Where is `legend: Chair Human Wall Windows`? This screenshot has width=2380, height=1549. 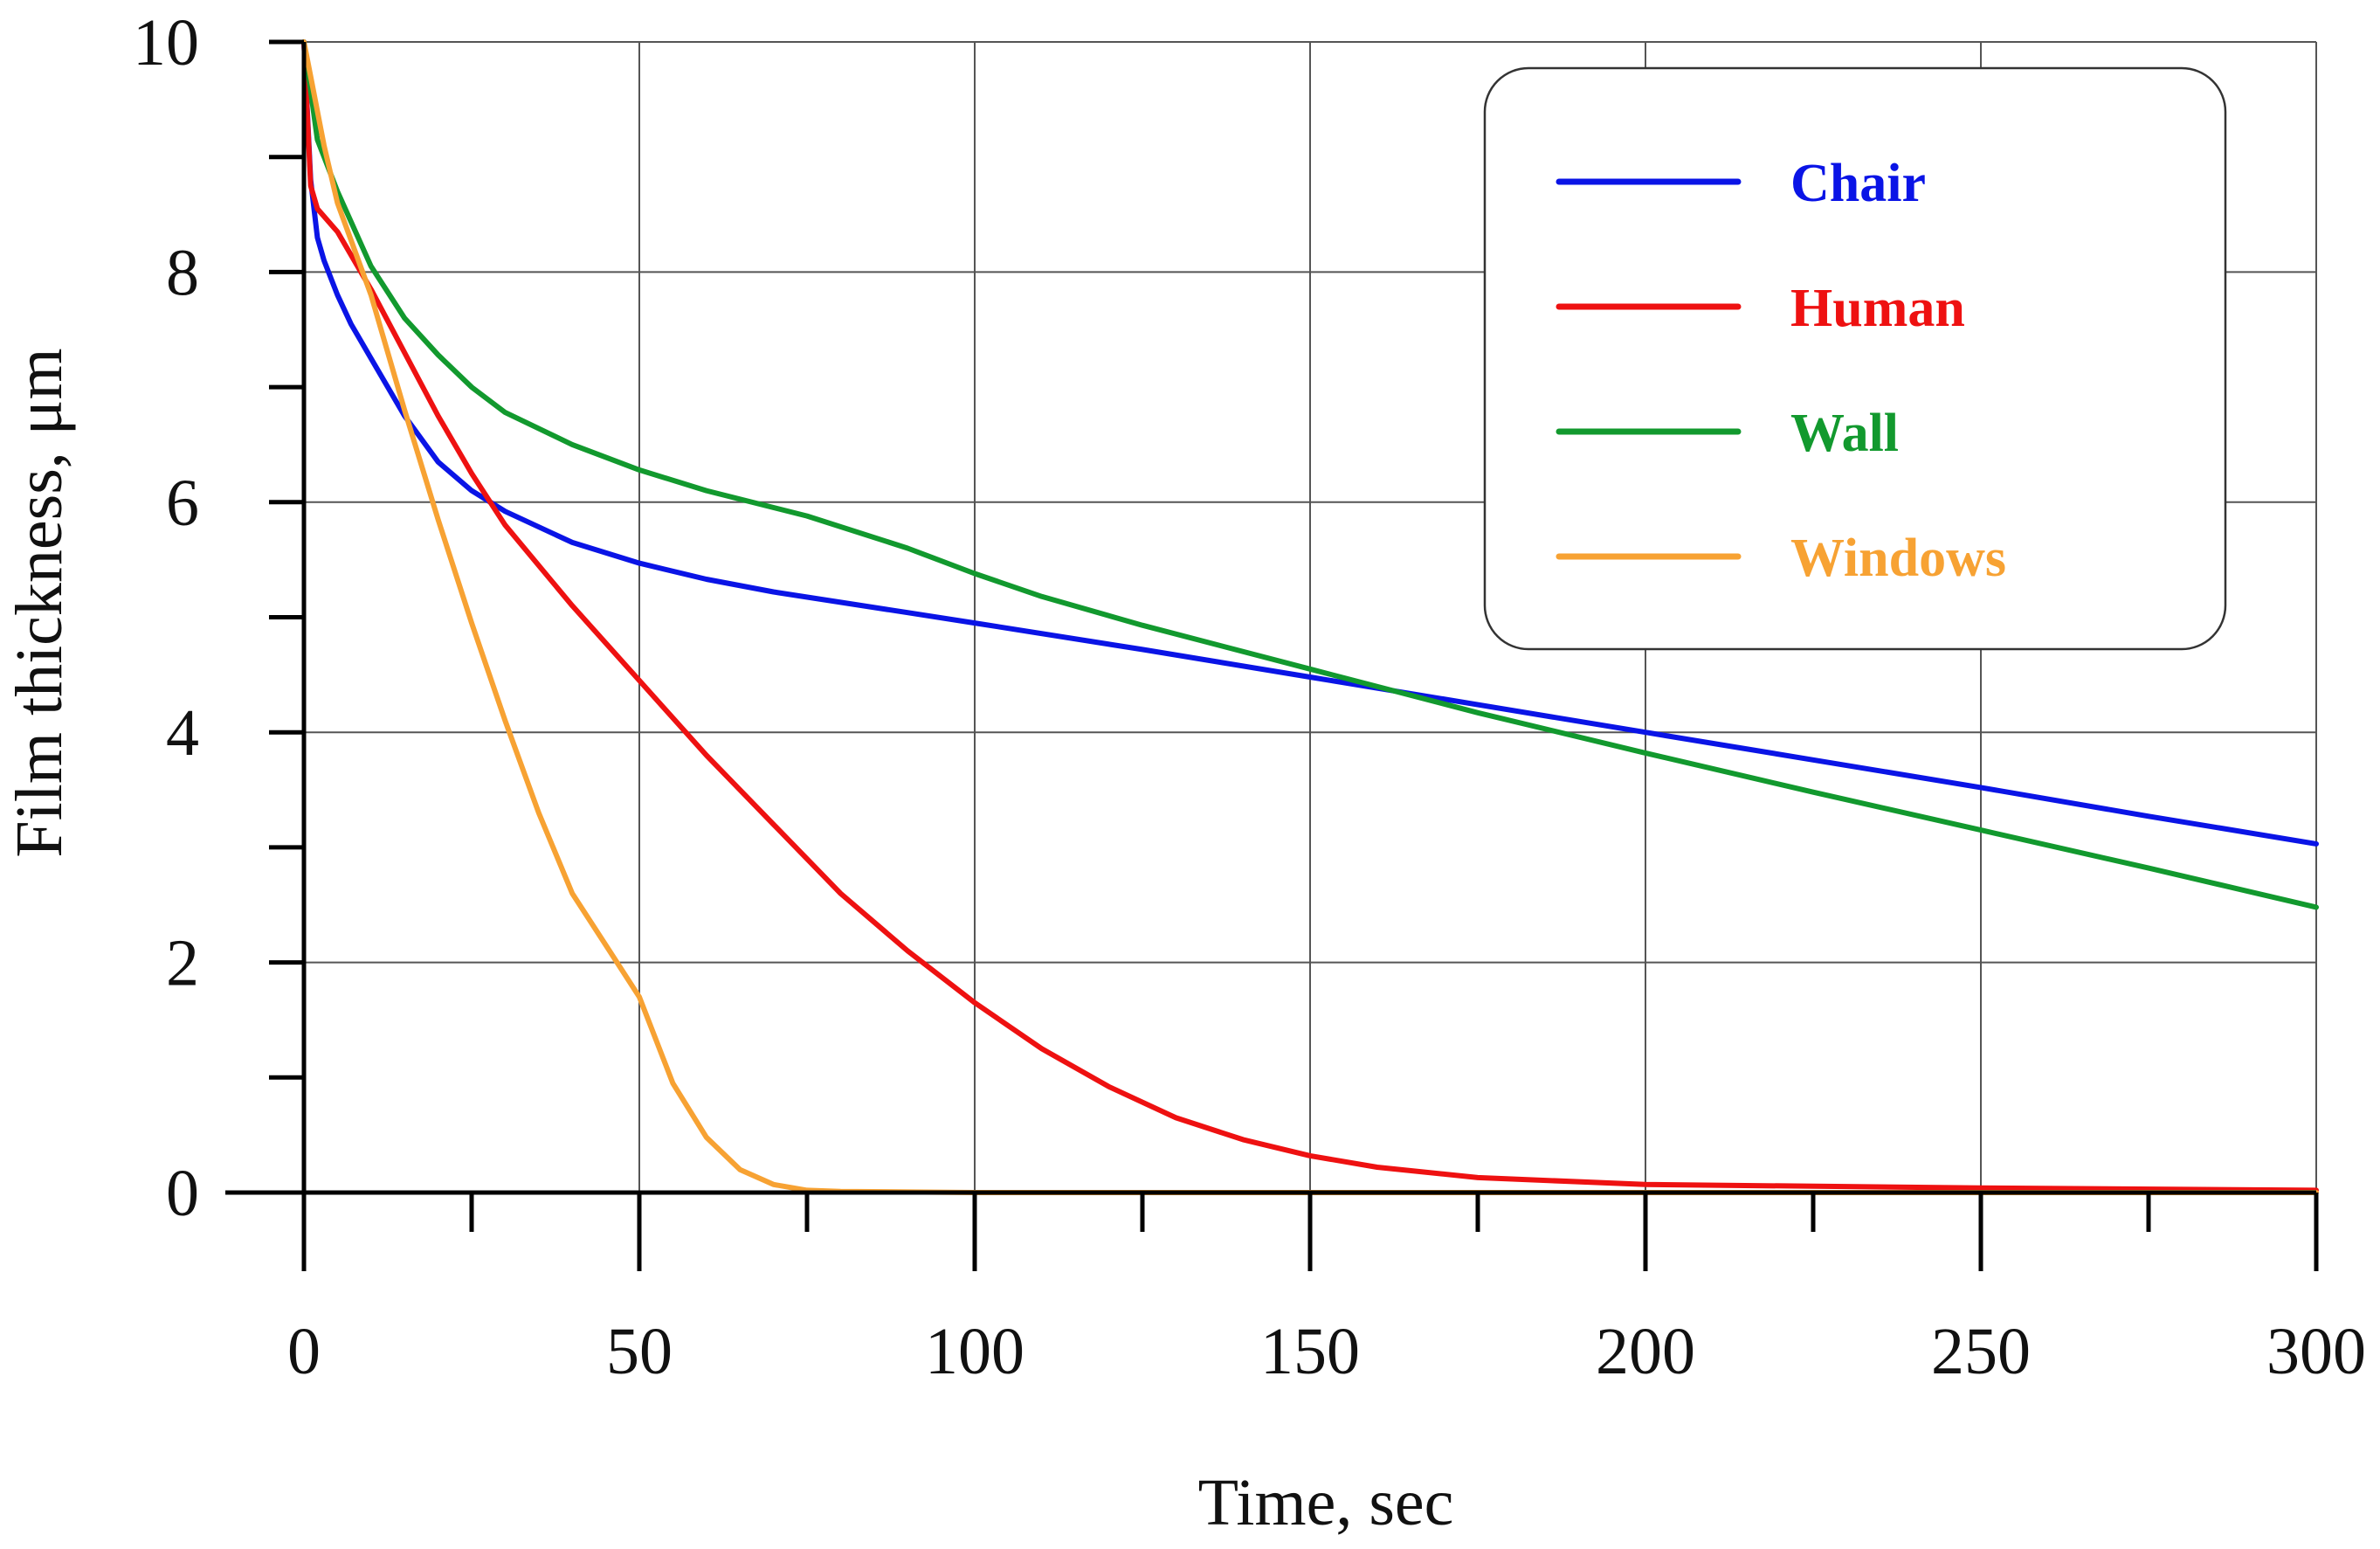 legend: Chair Human Wall Windows is located at coordinates (1855, 358).